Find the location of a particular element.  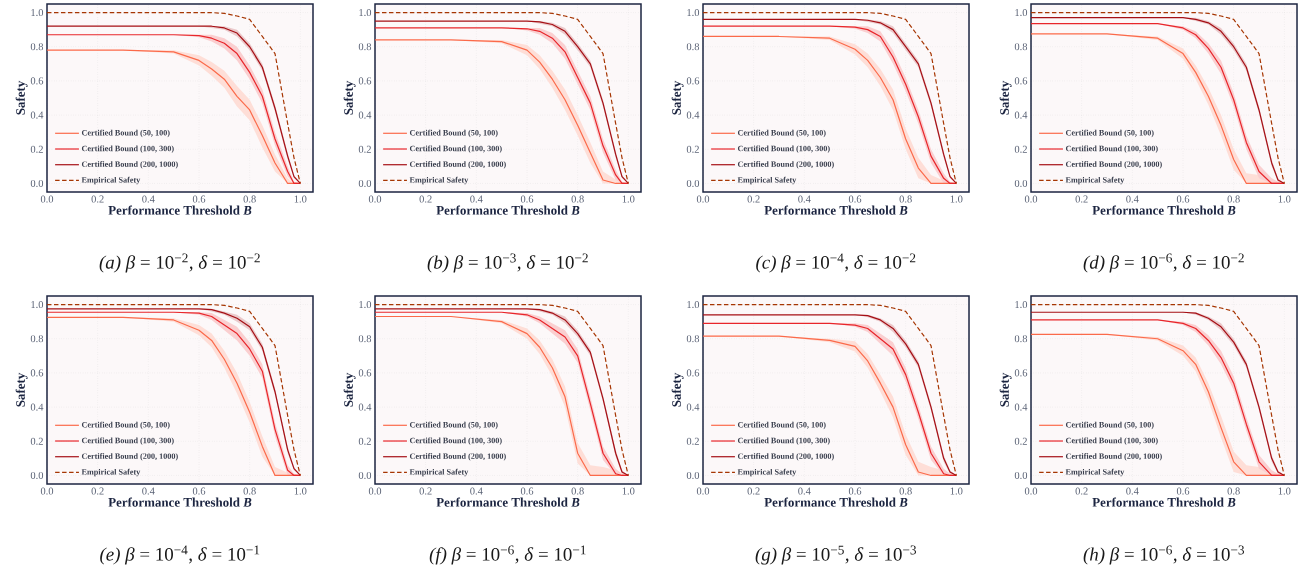

text: (c) β = 10$^{−4}$, δ = 10$^{−2}$ is located at coordinates (836, 263).